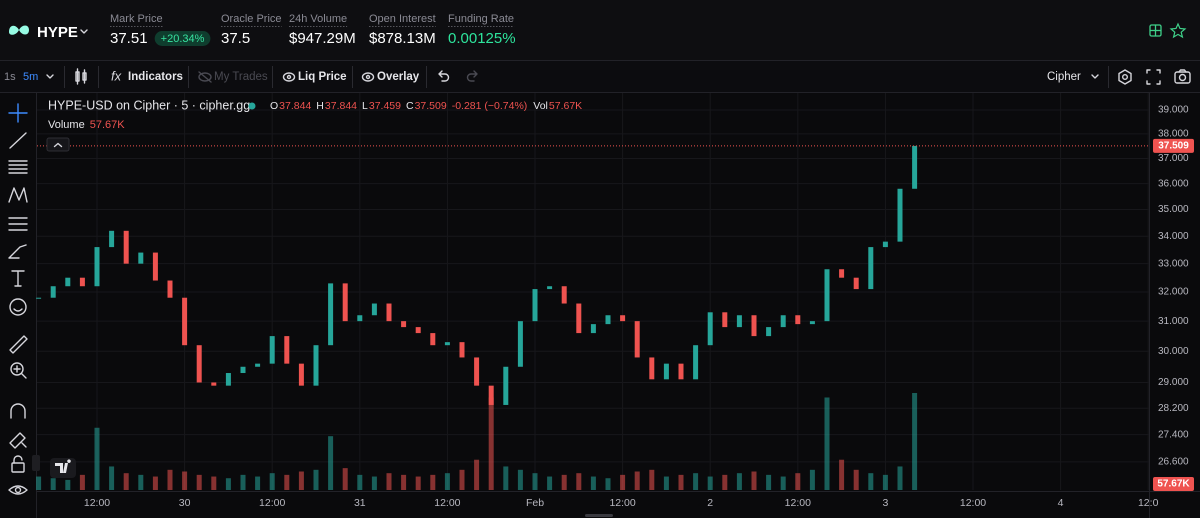 The height and width of the screenshot is (518, 1200). I want to click on collapse-icon, so click(58, 145).